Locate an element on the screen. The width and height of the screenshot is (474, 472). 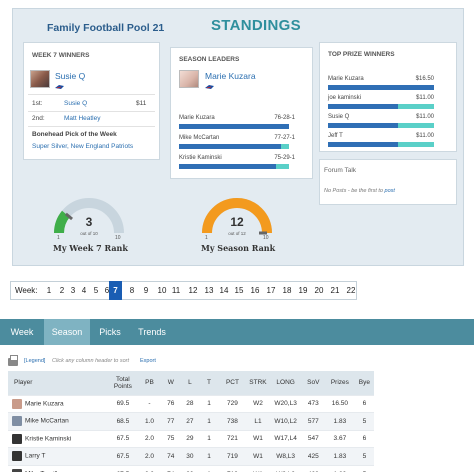
leader-row: Marie Kuzara 76-28-1 is located at coordinates (237, 123).